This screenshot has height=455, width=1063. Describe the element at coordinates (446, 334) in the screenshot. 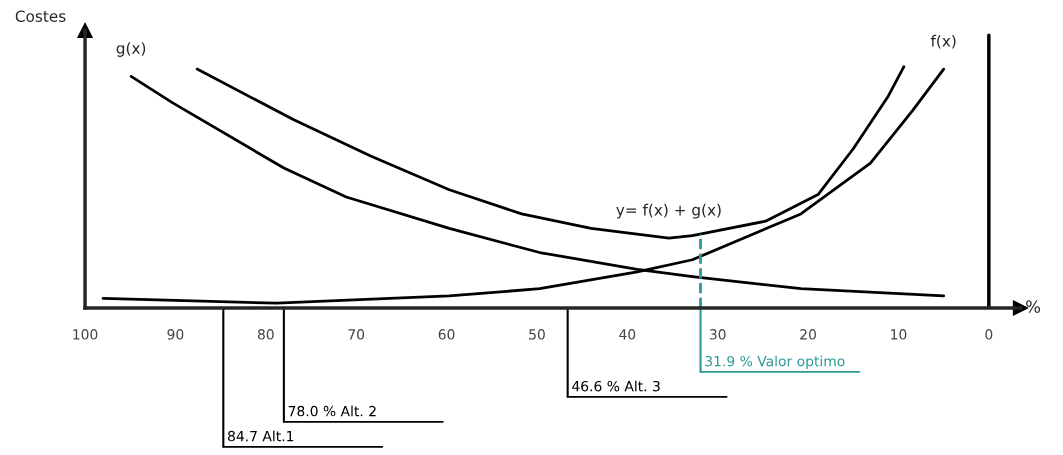

I see `x-tick-label: 60` at that location.